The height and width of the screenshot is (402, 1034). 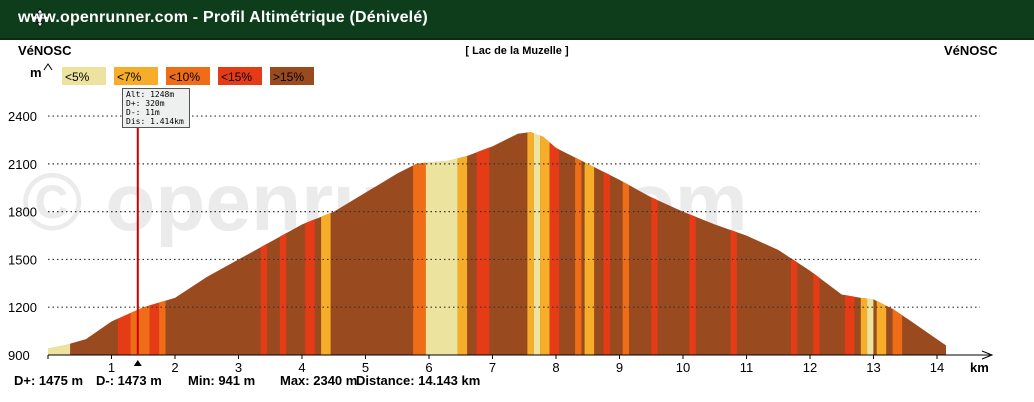 What do you see at coordinates (238, 367) in the screenshot?
I see `x-tick-label: 3` at bounding box center [238, 367].